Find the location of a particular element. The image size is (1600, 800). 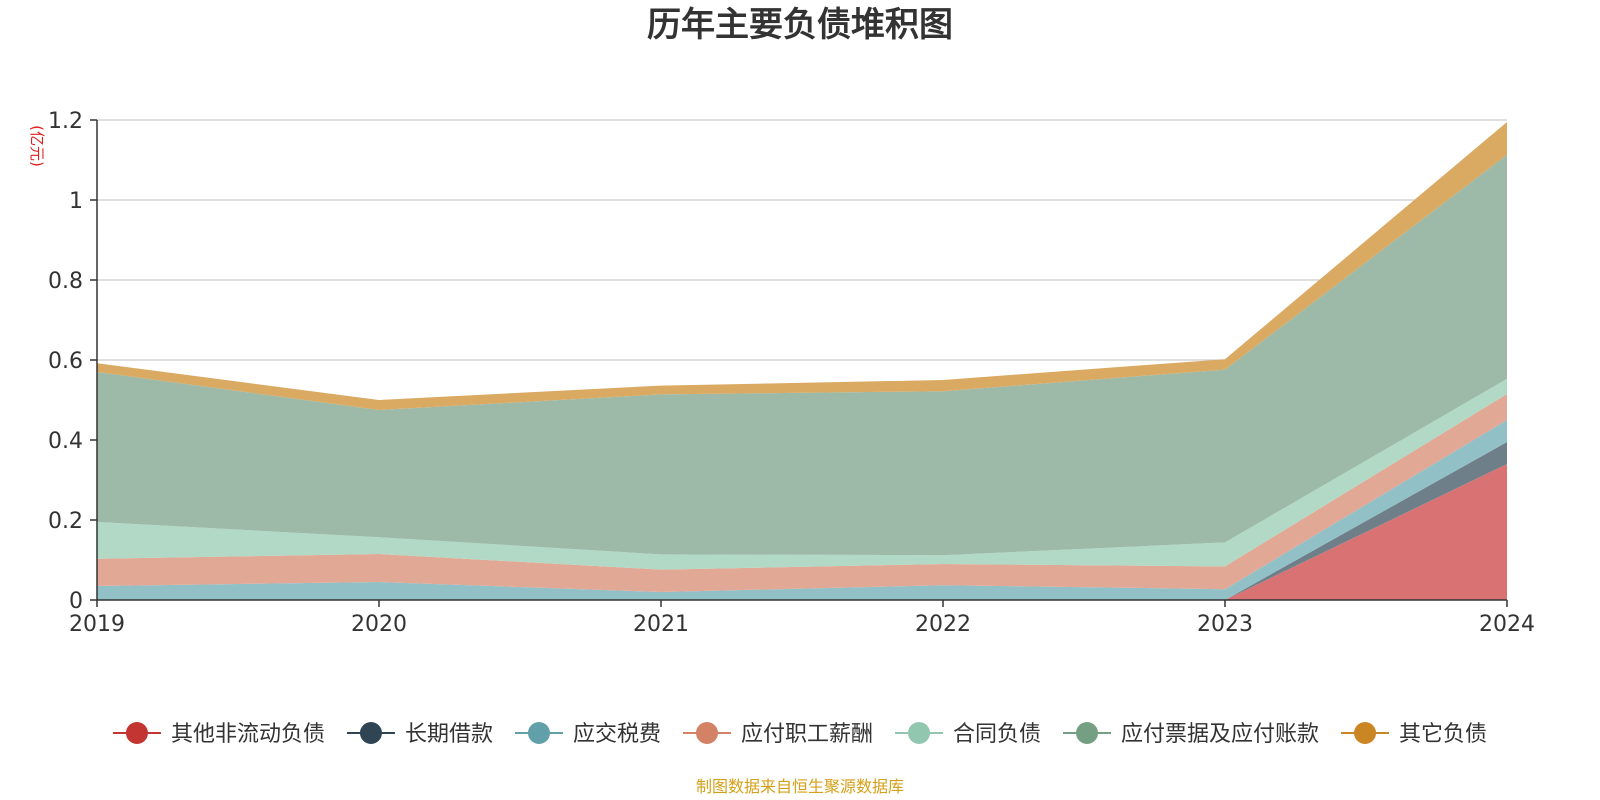

x-tick-label: 2019 is located at coordinates (97, 624).